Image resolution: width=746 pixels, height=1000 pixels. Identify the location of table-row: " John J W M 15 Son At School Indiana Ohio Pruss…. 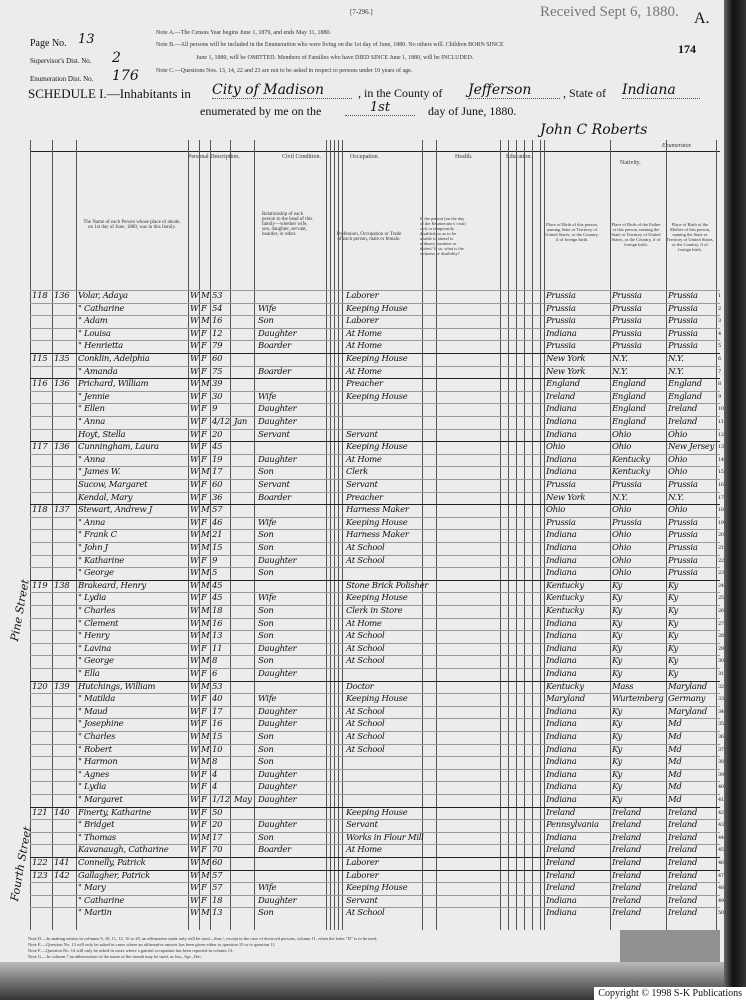
(377, 548).